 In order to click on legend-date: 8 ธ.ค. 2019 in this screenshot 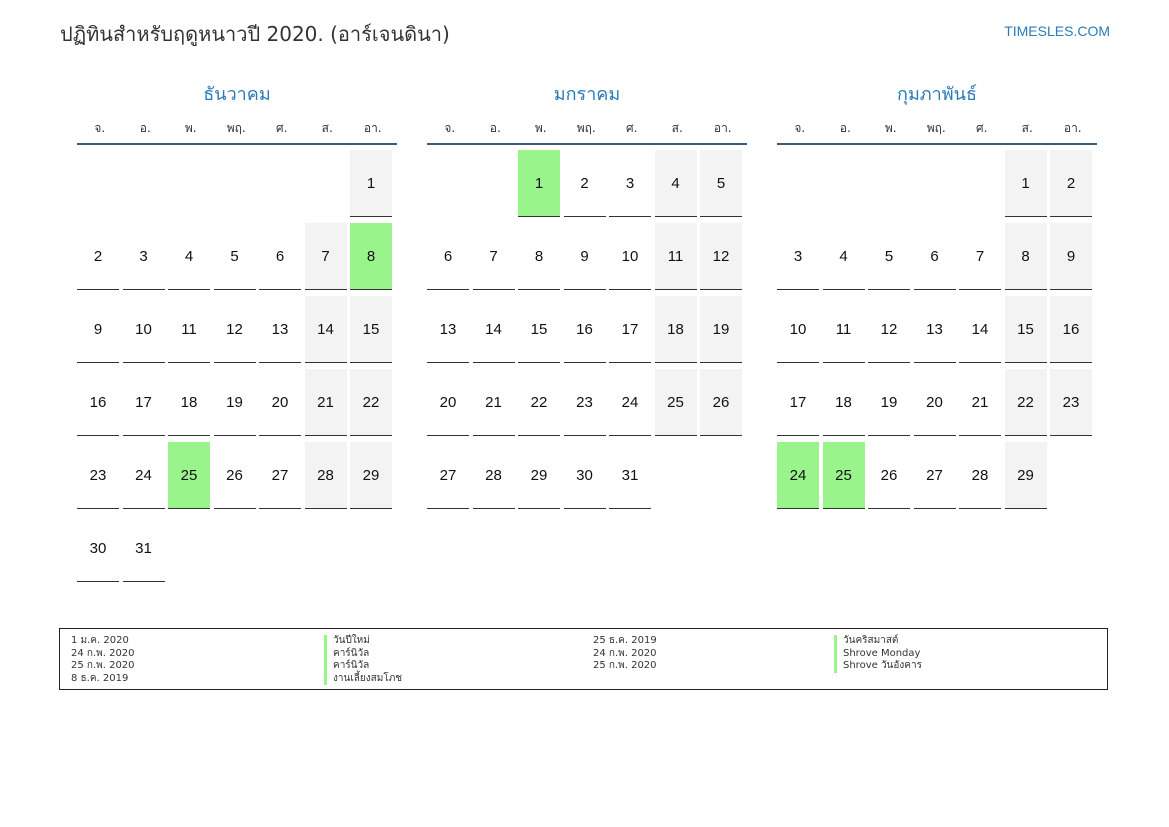, I will do `click(100, 678)`.